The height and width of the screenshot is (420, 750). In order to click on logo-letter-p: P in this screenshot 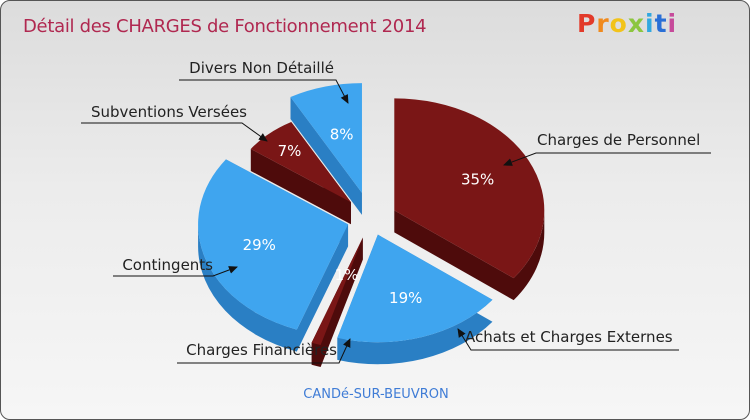, I will do `click(587, 23)`.